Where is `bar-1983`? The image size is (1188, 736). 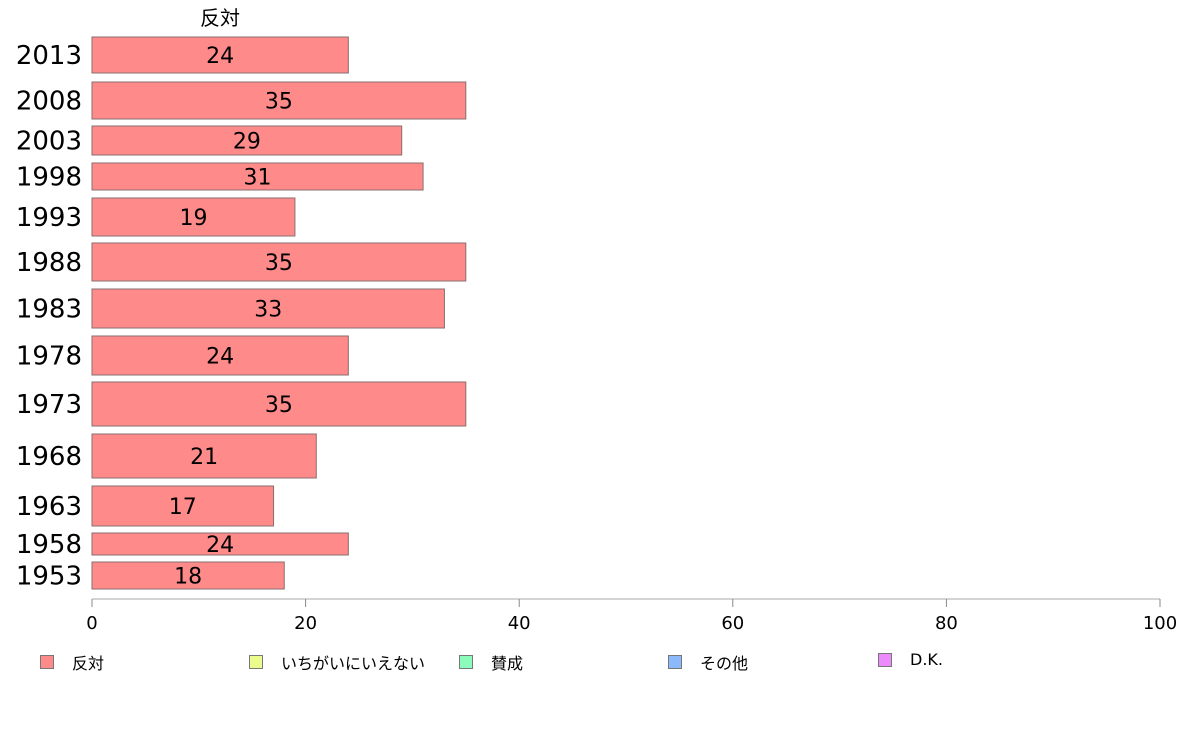
bar-1983 is located at coordinates (268, 308).